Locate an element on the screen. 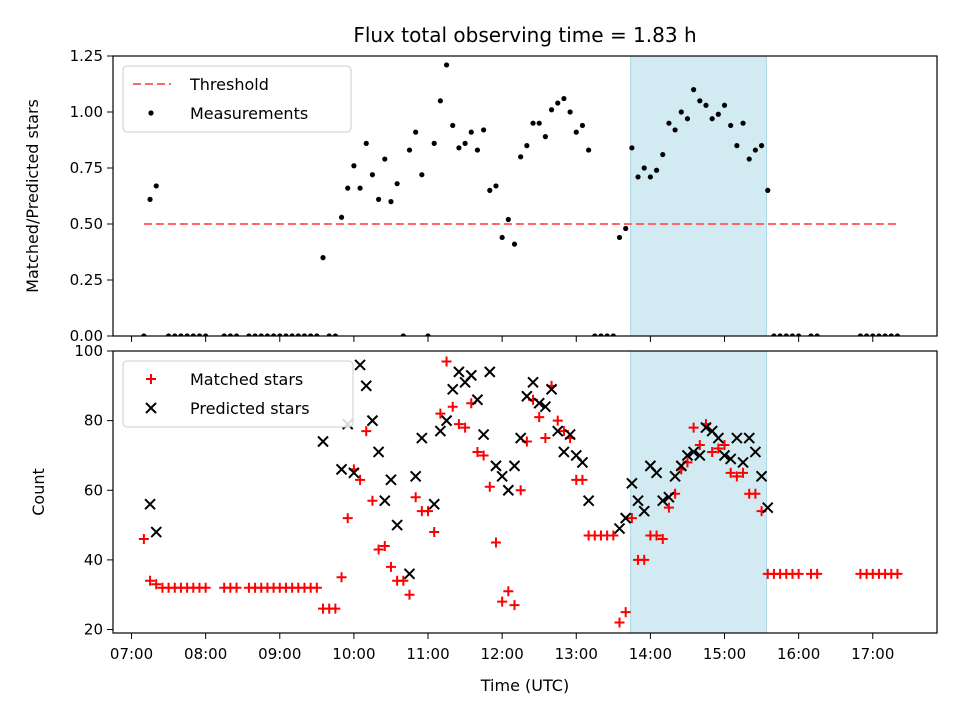  x-tick-label: 08:00 is located at coordinates (205, 654).